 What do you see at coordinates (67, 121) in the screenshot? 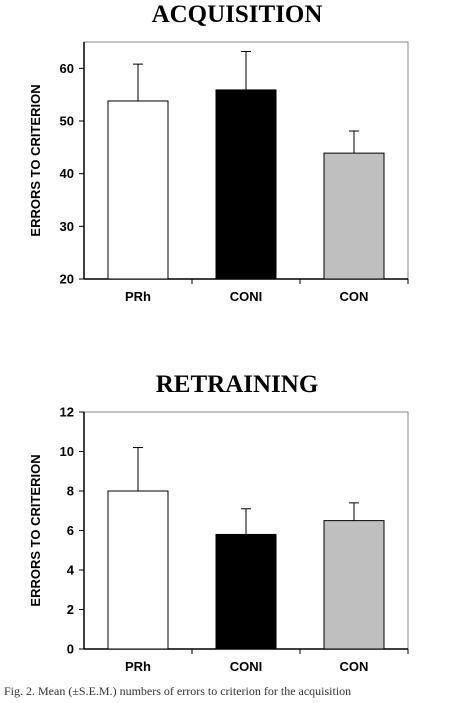
I see `y-tick-label: 50` at bounding box center [67, 121].